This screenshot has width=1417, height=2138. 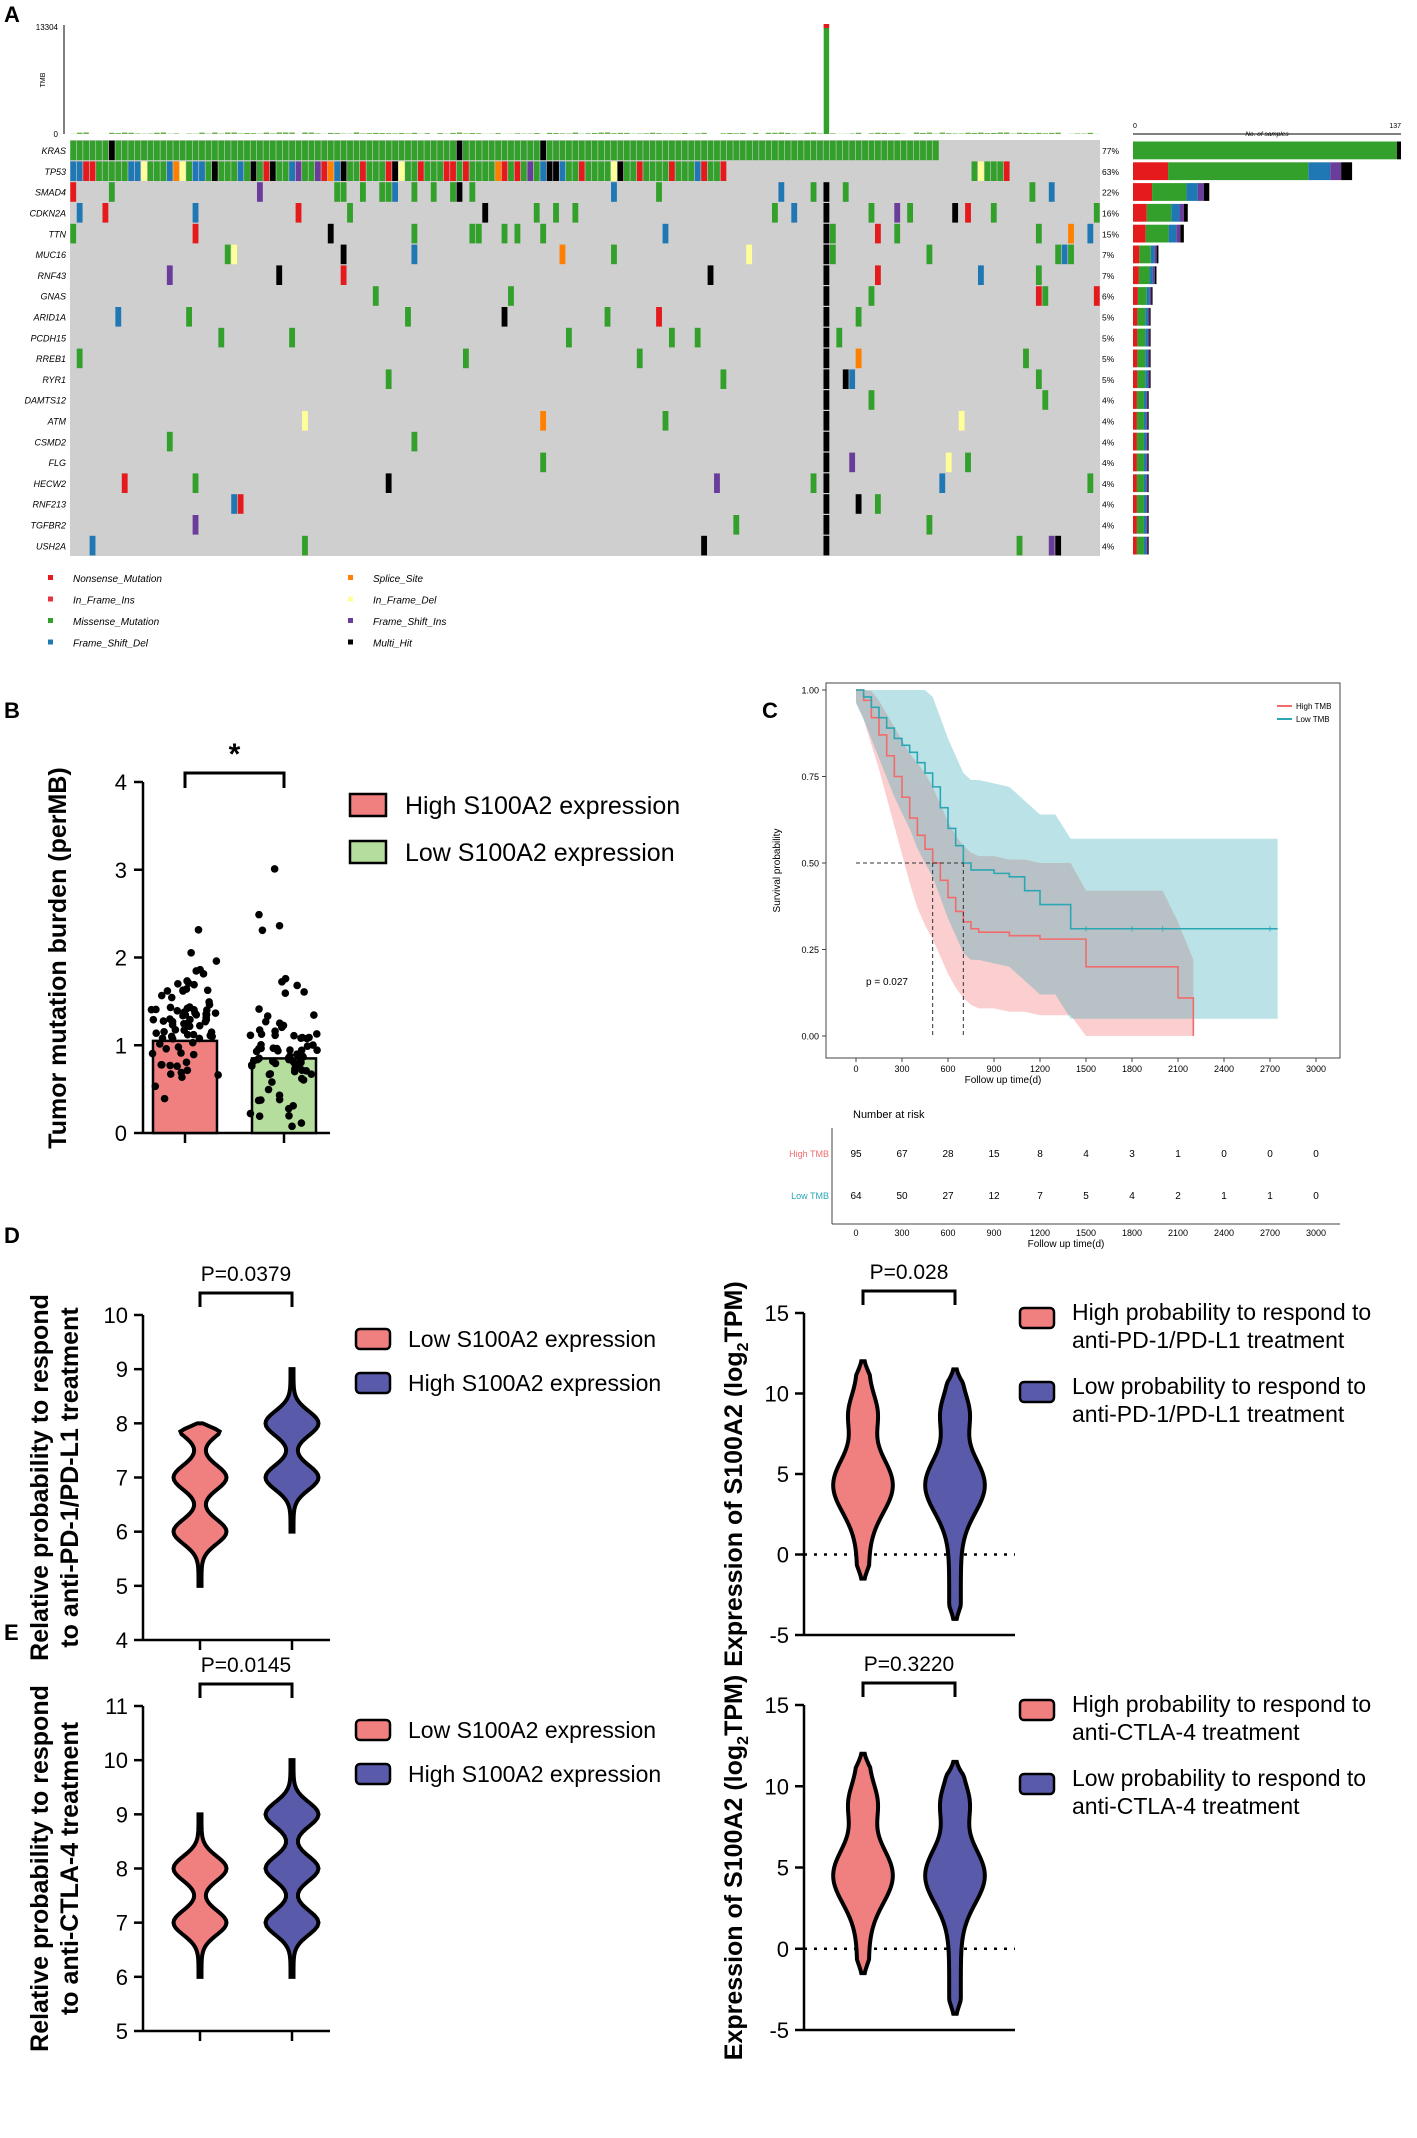 What do you see at coordinates (777, 1705) in the screenshot?
I see `panelER-y-tick-label: 15` at bounding box center [777, 1705].